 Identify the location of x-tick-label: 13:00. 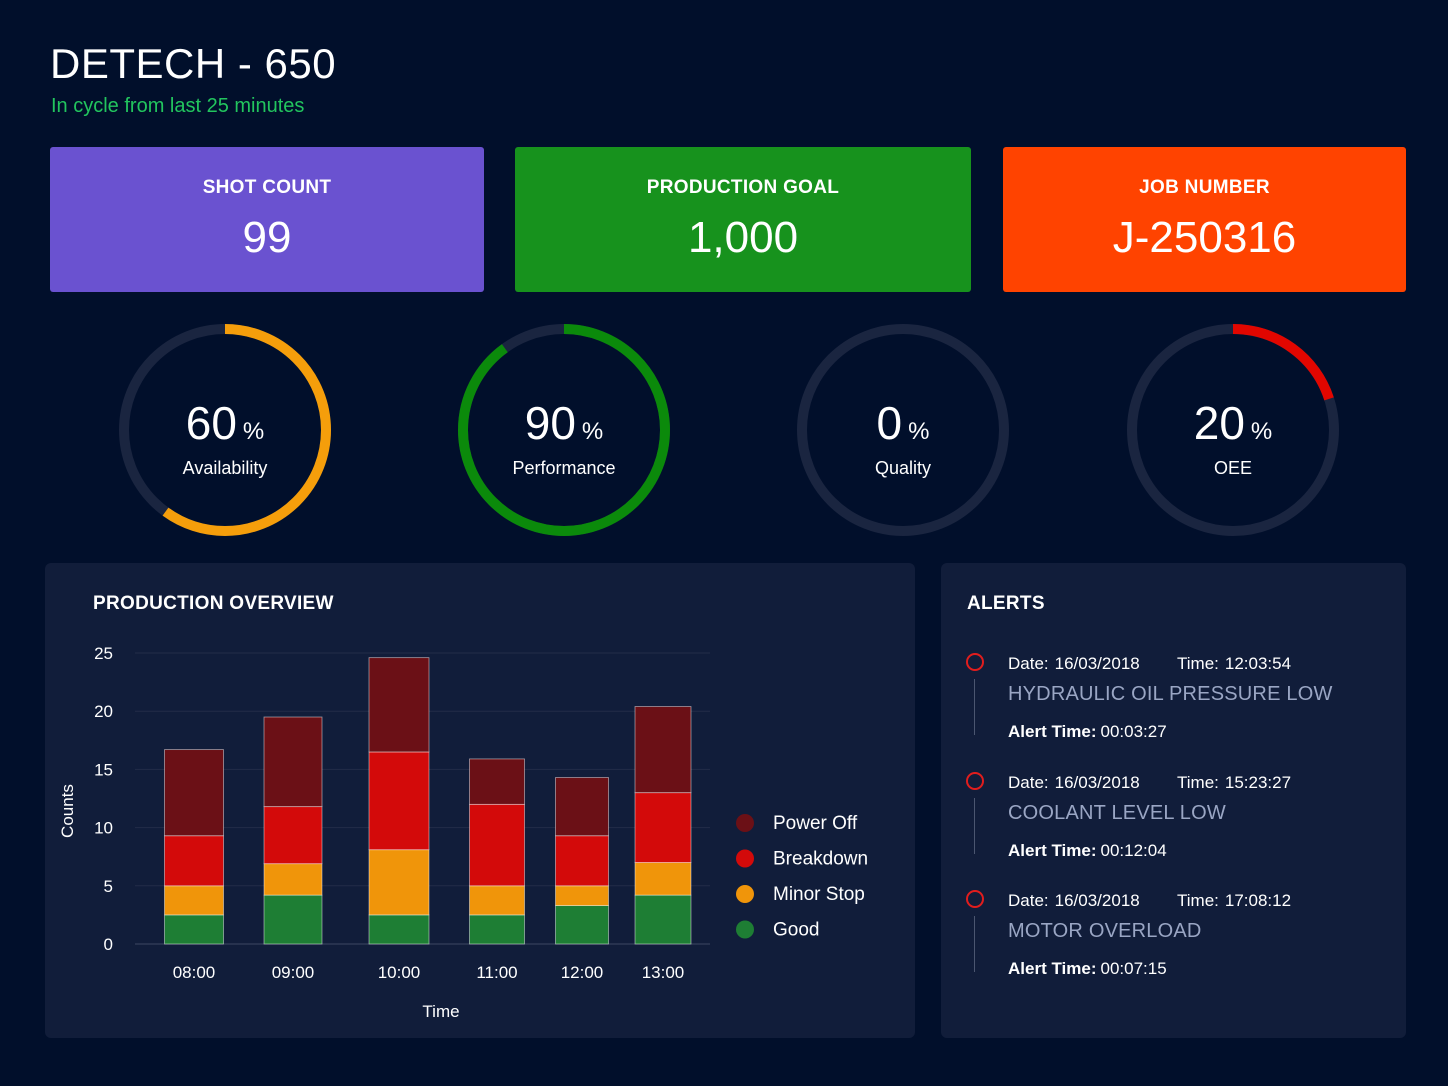
(663, 972).